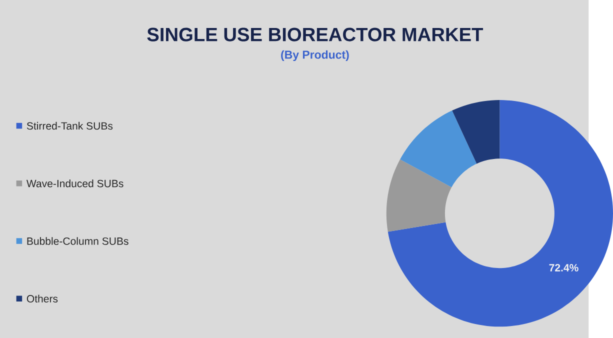  I want to click on chart-subtitle: (By Product), so click(315, 56).